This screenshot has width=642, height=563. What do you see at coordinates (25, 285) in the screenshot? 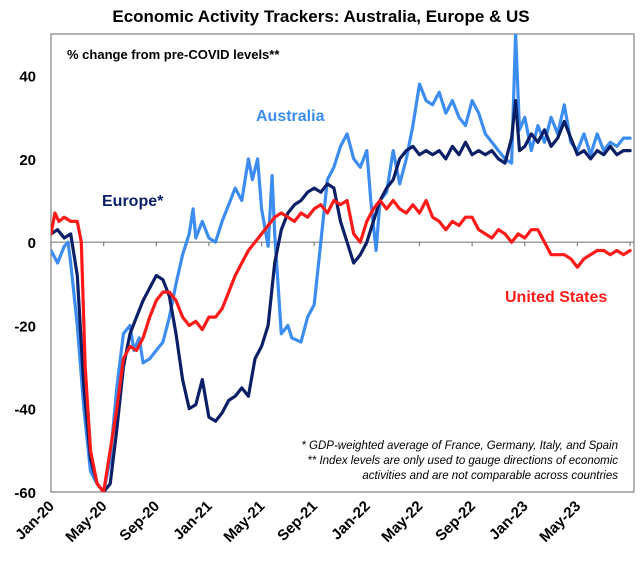
I see `y-axis: -60 -40 -20 0 20 40` at bounding box center [25, 285].